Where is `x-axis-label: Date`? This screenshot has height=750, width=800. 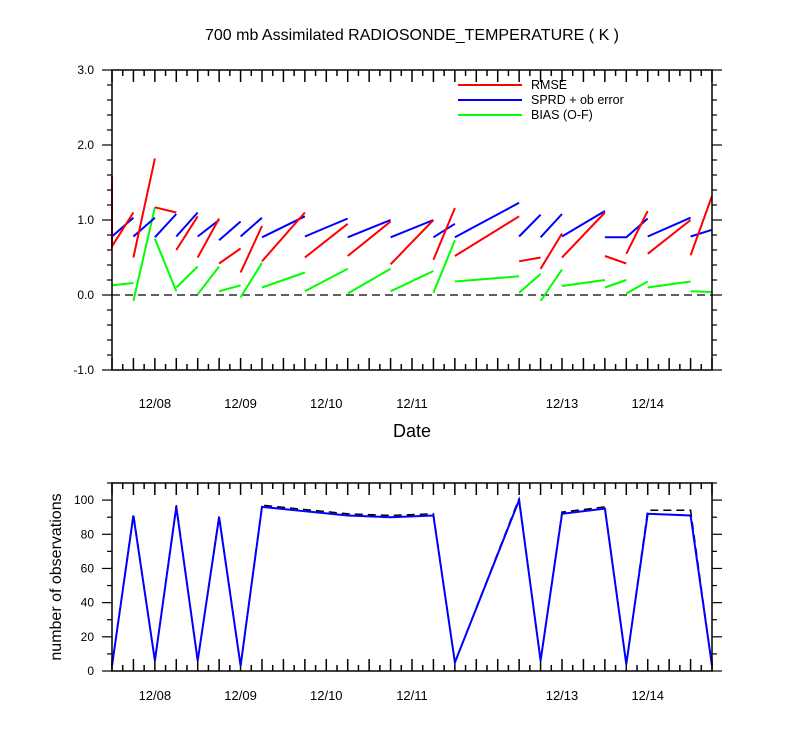 x-axis-label: Date is located at coordinates (412, 431).